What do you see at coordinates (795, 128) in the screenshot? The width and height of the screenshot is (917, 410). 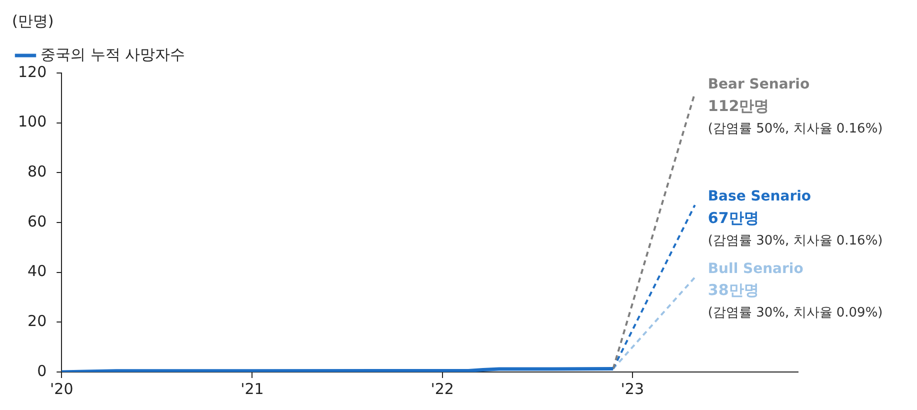 I see `annotation: (감염률 50%, 치사율 0.16%)` at bounding box center [795, 128].